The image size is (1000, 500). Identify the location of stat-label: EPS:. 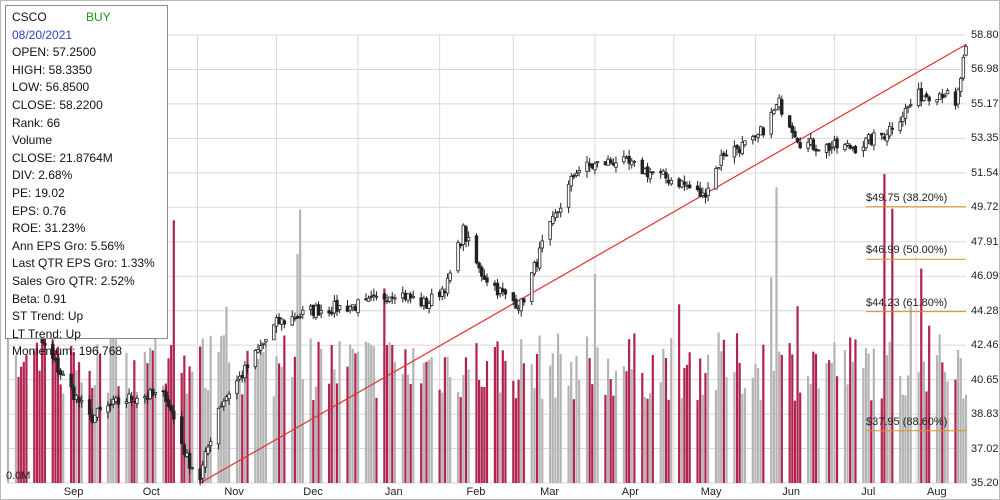
(27, 210).